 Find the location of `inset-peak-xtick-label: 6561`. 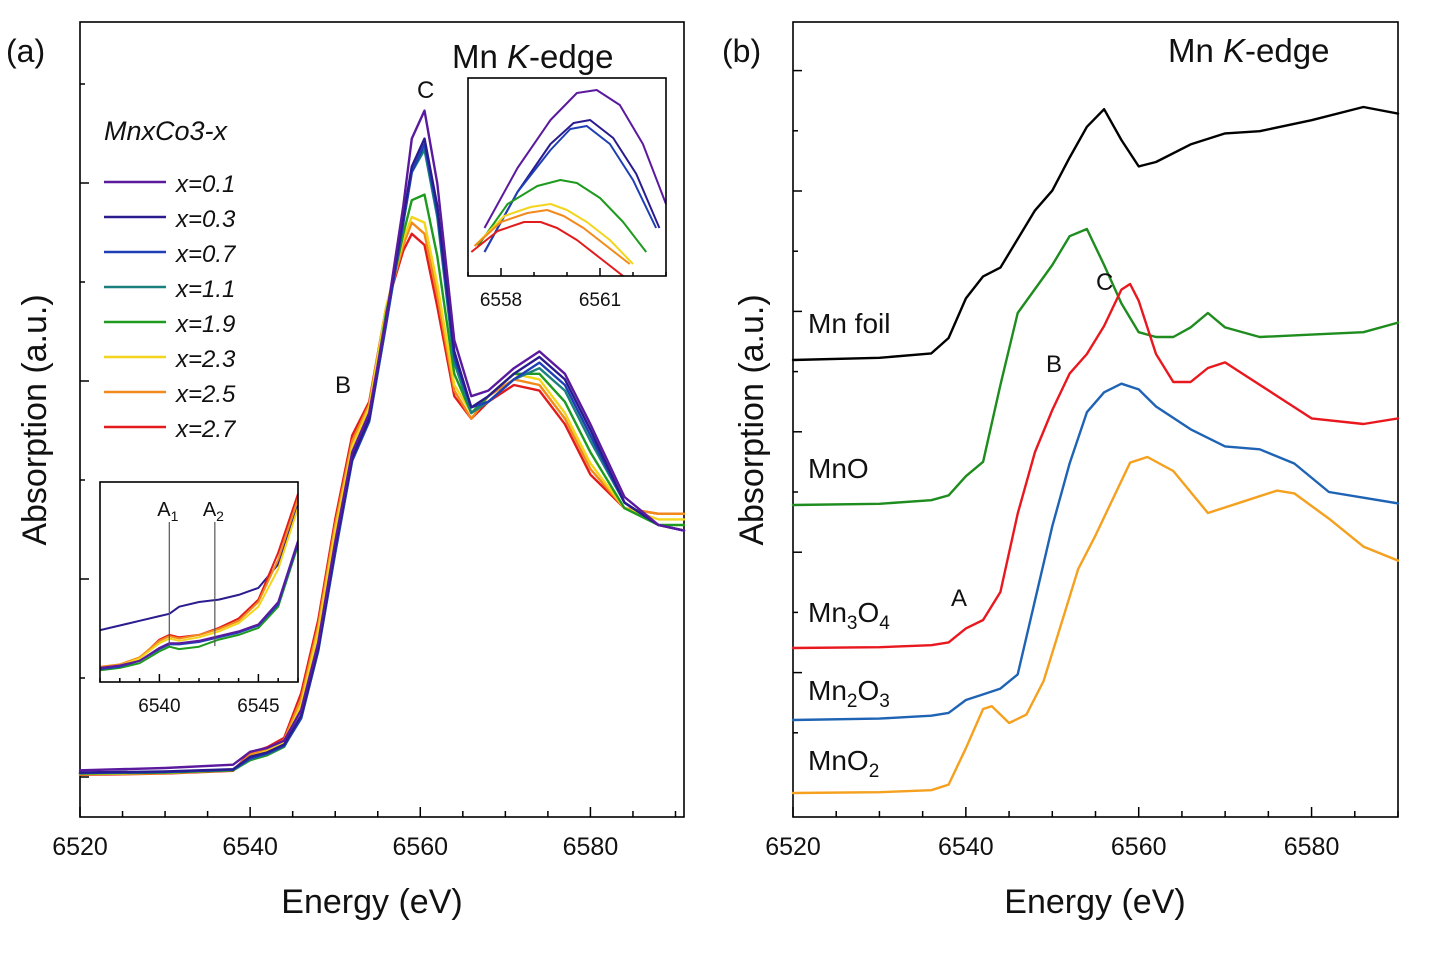

inset-peak-xtick-label: 6561 is located at coordinates (600, 300).